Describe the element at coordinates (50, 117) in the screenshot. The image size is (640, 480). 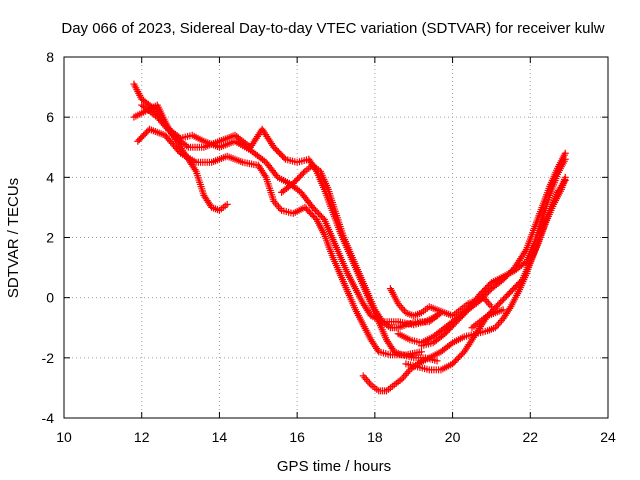
I see `y-tick-label: 6` at that location.